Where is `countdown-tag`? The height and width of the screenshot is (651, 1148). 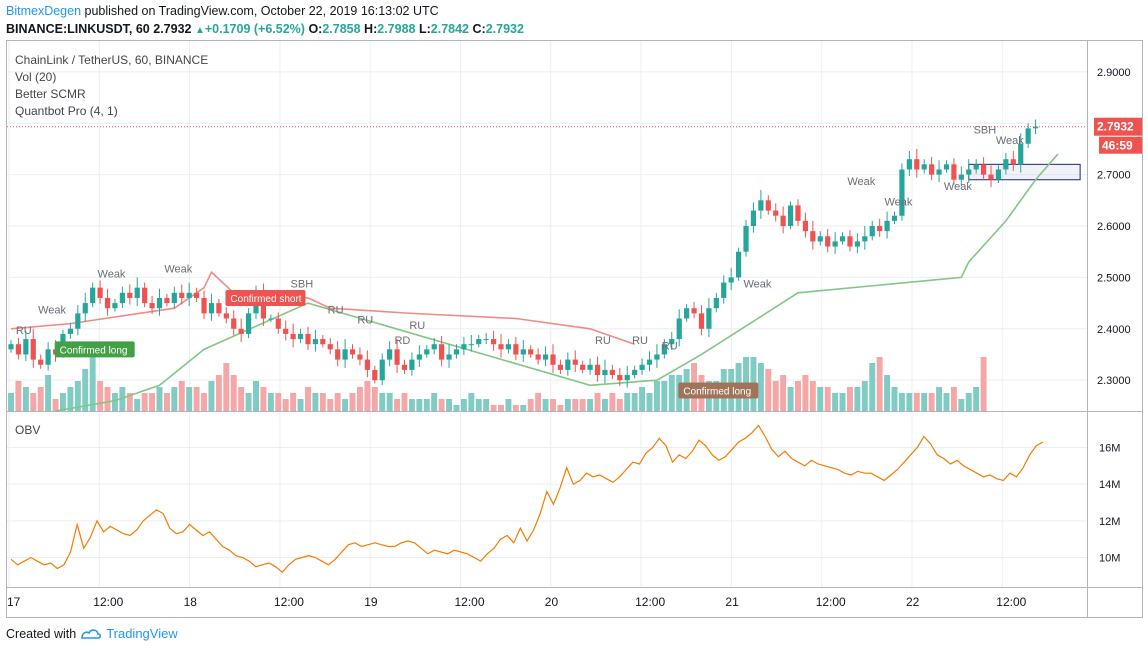
countdown-tag is located at coordinates (1120, 145).